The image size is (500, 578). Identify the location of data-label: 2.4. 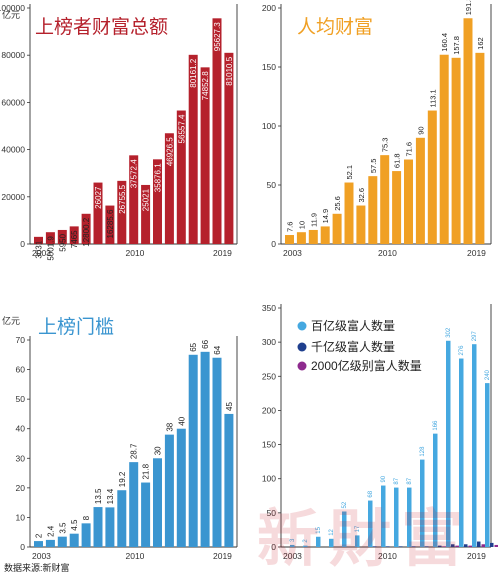
(50, 531).